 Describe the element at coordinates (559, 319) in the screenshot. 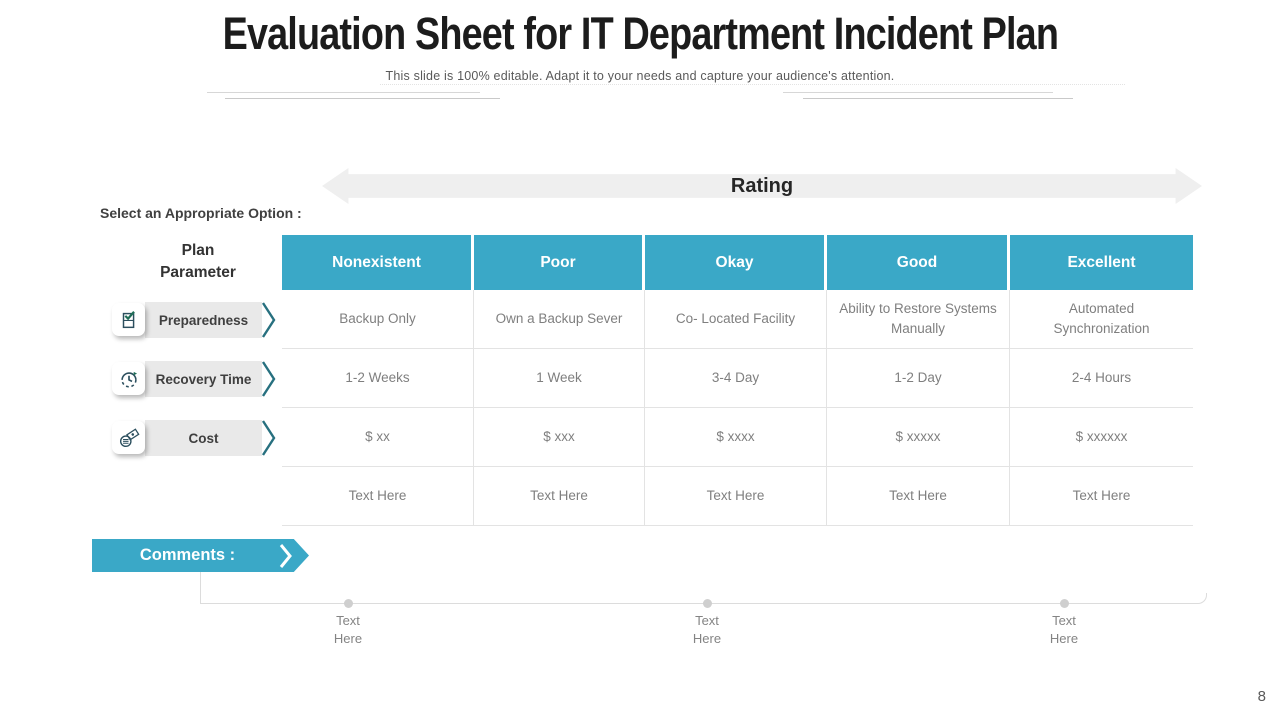

I see `table-cell: Own a Backup Sever` at that location.